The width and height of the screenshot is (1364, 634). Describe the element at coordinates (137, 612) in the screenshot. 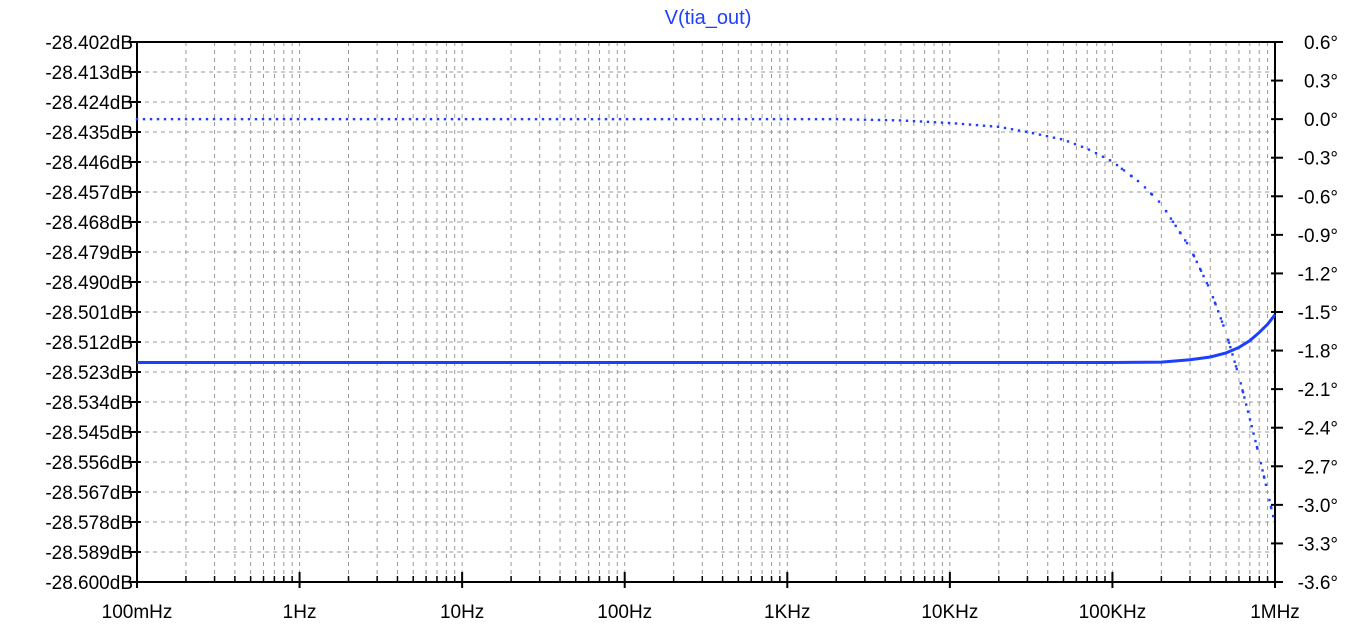

I see `x-tick-label: 100mHz` at that location.